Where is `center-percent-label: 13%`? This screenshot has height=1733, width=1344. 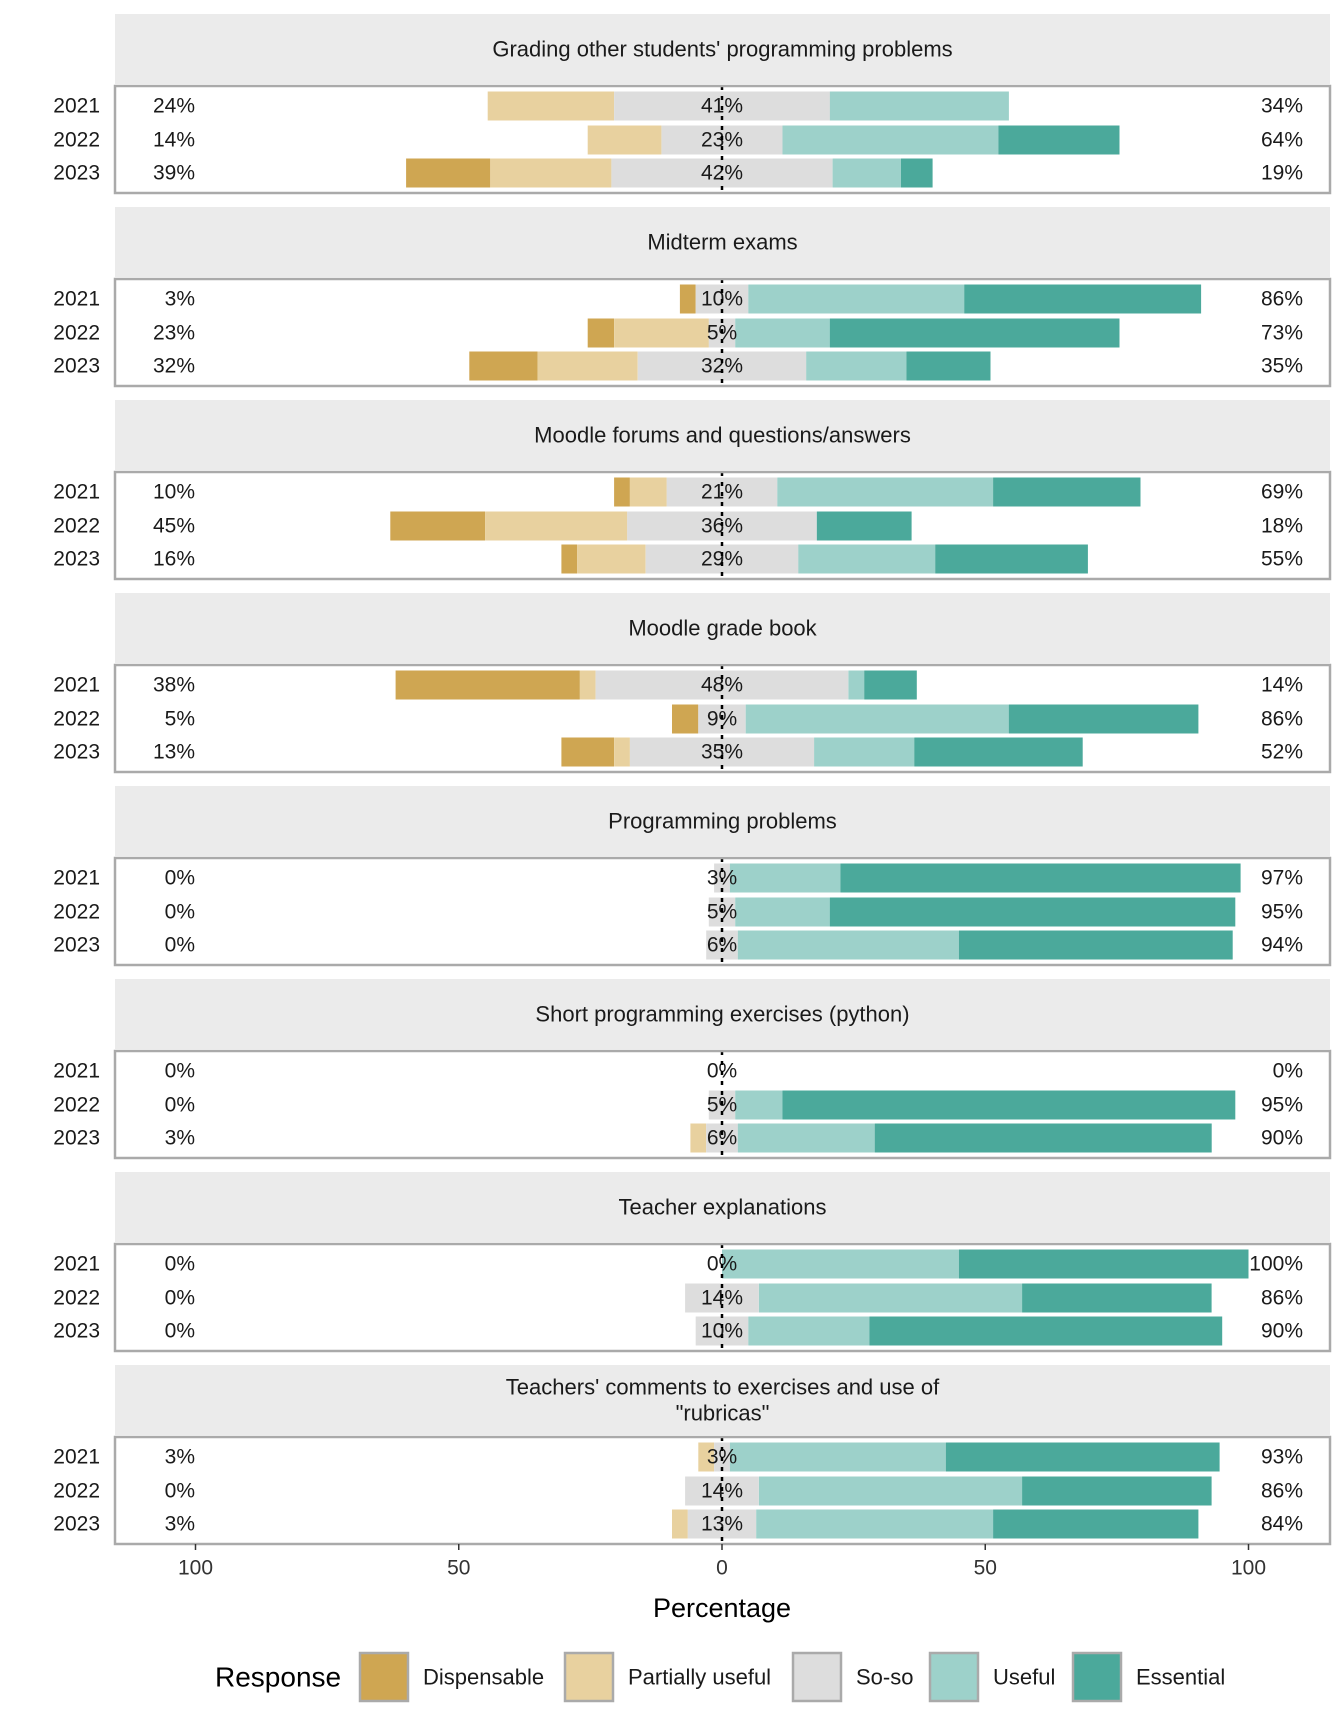 center-percent-label: 13% is located at coordinates (722, 1524).